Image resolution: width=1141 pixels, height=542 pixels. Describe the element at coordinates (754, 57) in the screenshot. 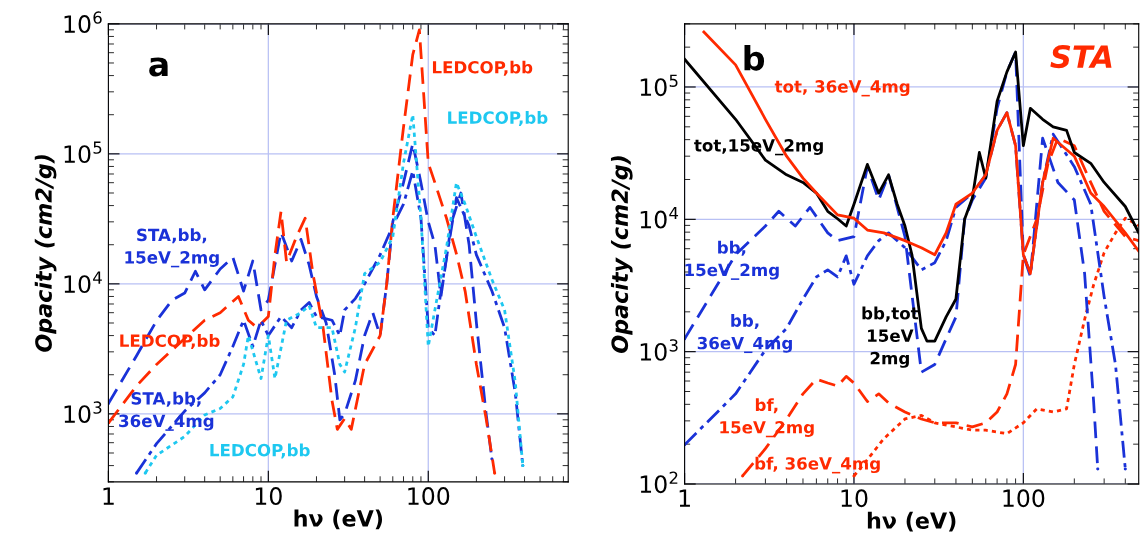

I see `annotation: b` at that location.